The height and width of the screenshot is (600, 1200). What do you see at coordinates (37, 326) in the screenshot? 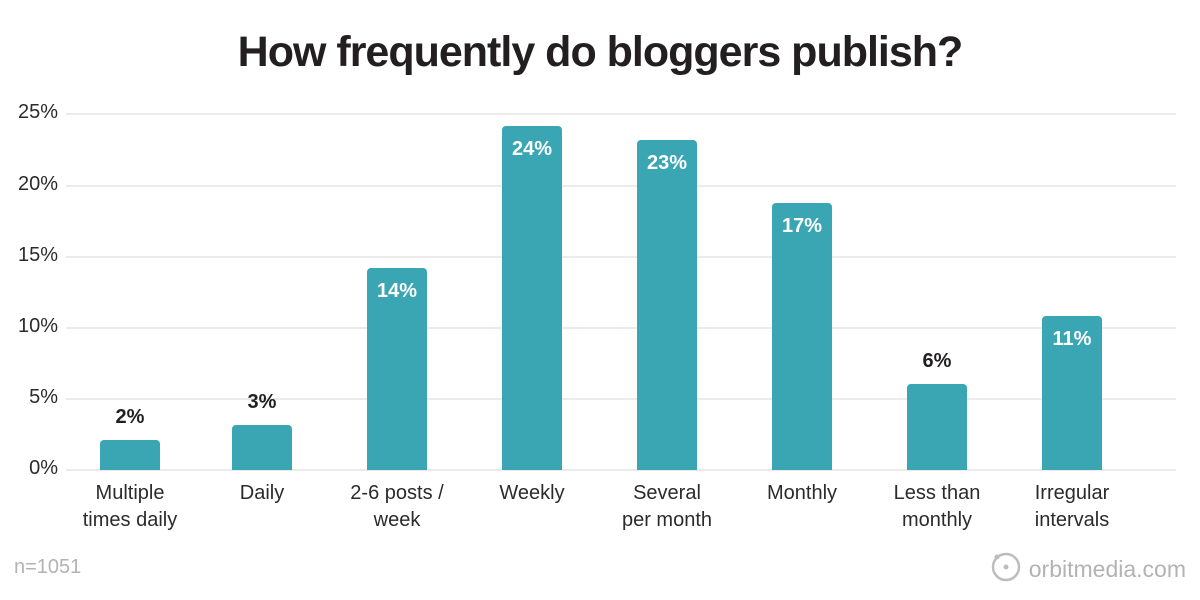
I see `y-axis-tick-label: 10%` at bounding box center [37, 326].